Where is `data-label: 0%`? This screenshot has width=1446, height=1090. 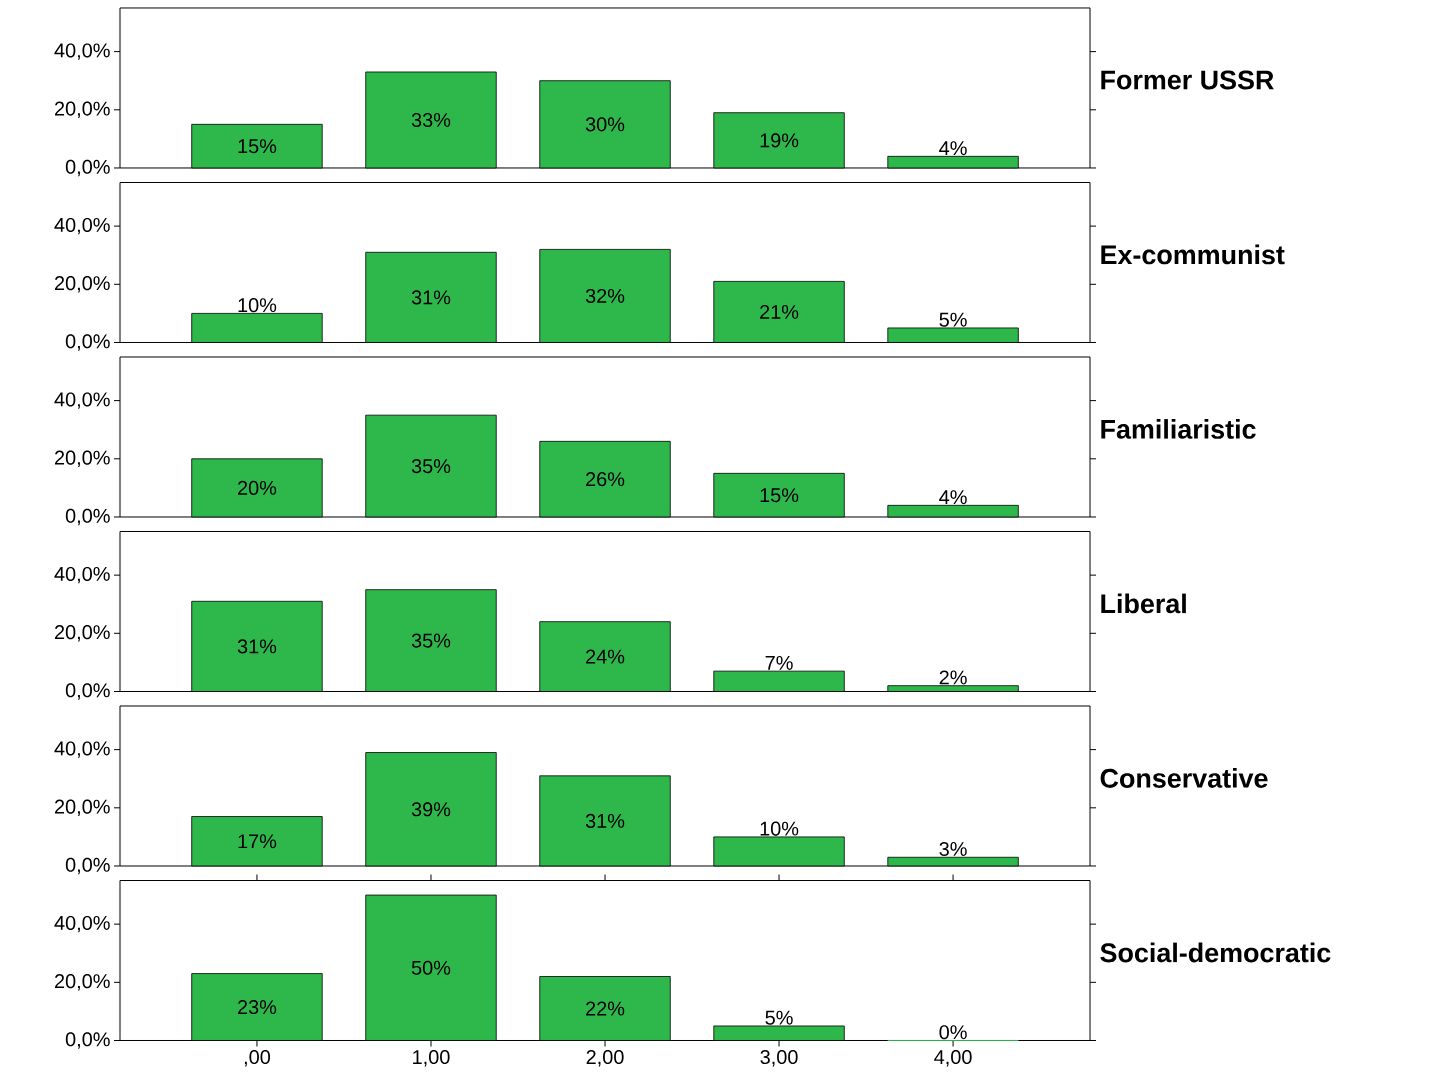 data-label: 0% is located at coordinates (953, 1032).